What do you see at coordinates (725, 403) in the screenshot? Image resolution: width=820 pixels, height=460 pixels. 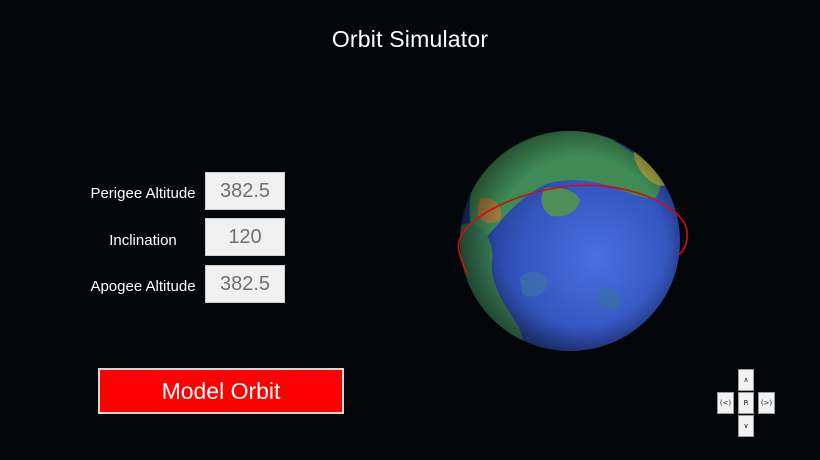 I see `rotate-left-button: (<)` at bounding box center [725, 403].